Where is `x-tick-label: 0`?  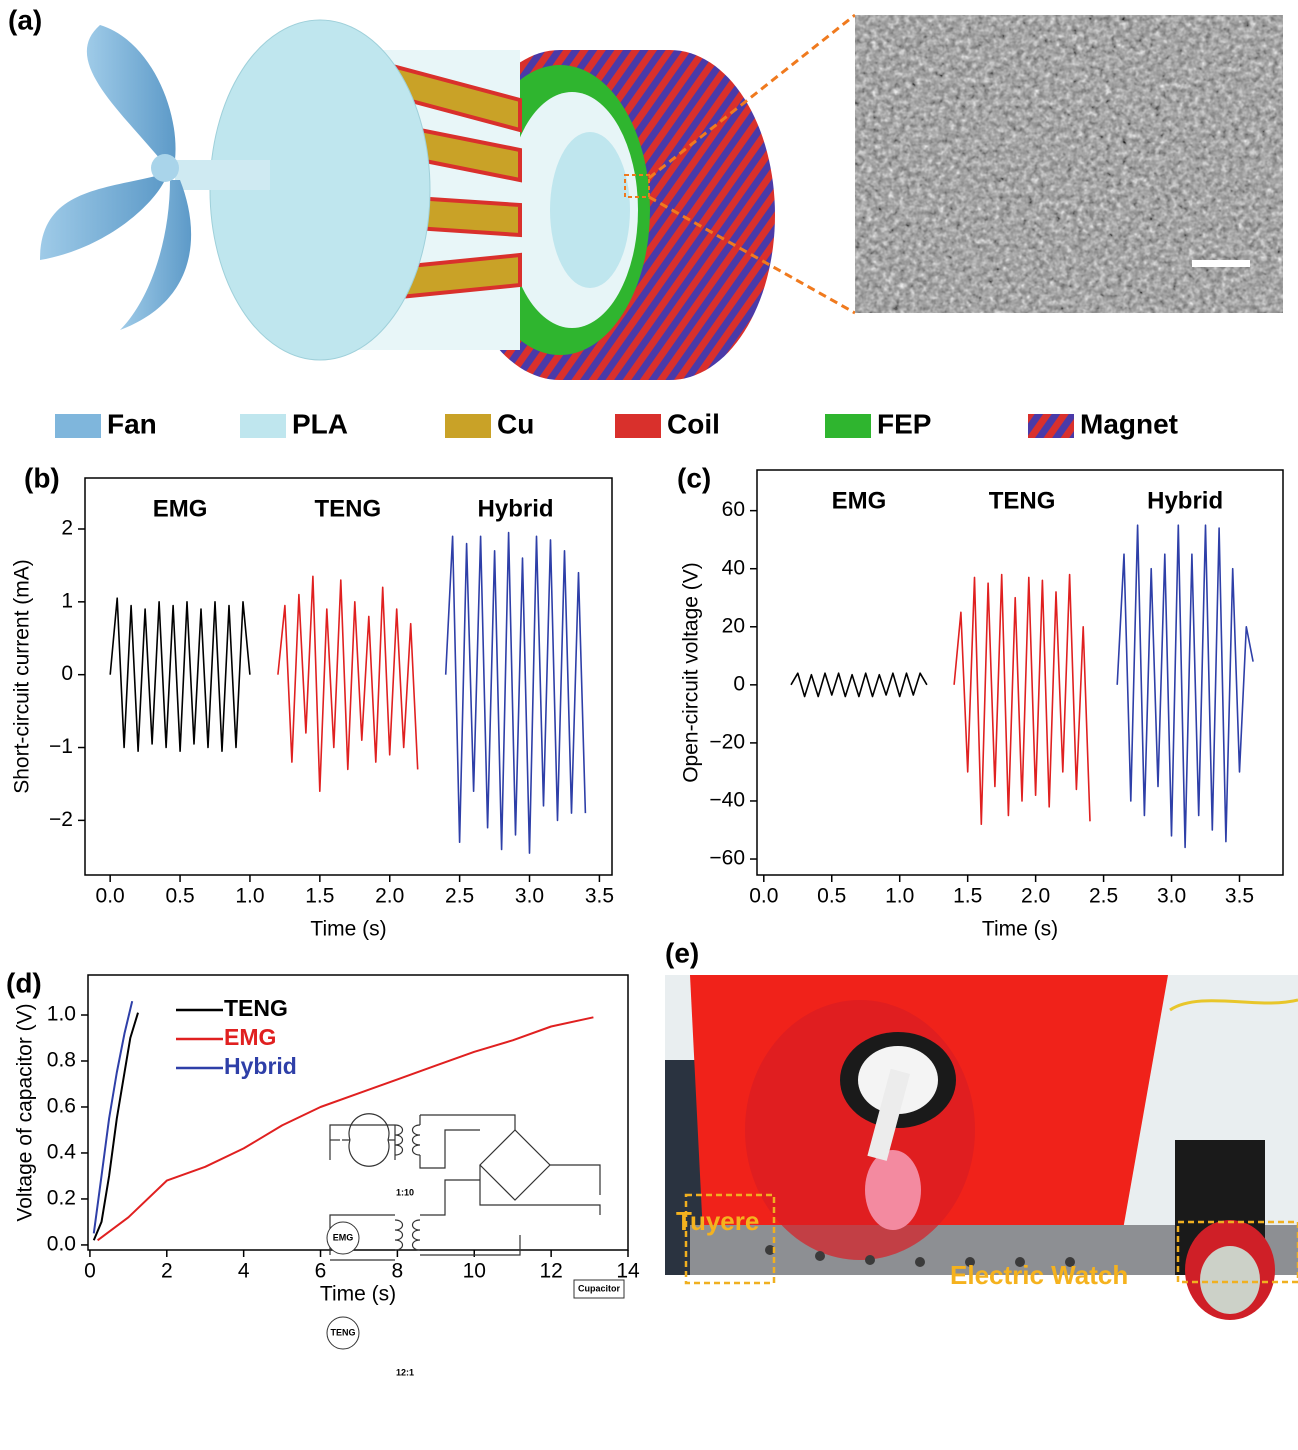 x-tick-label: 0 is located at coordinates (90, 1271).